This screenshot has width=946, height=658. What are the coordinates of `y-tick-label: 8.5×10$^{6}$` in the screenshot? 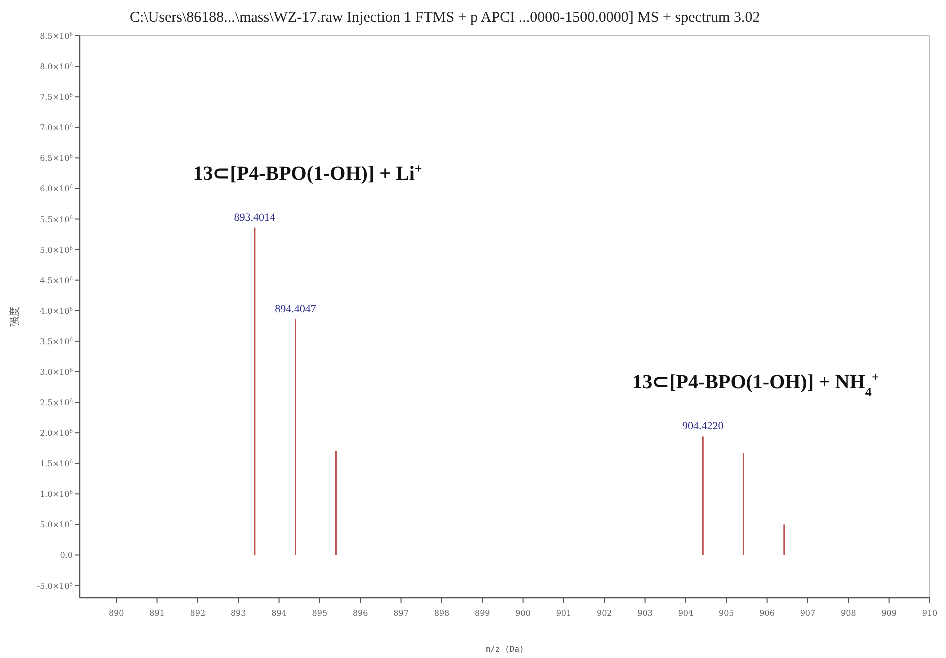 It's located at (56, 36).